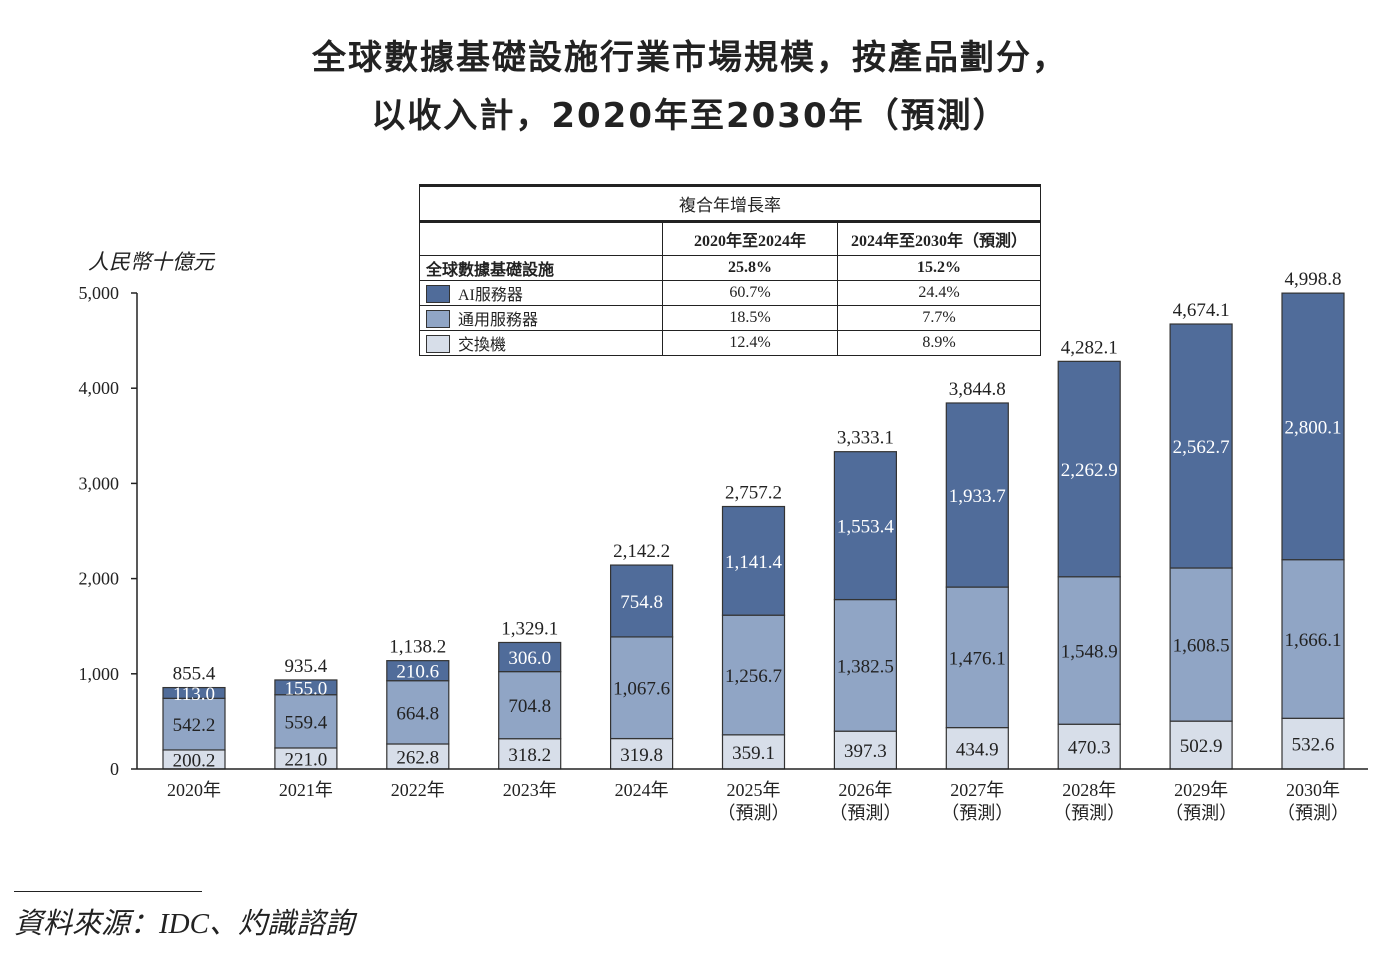 The image size is (1380, 954). I want to click on data-label: 221.0, so click(306, 759).